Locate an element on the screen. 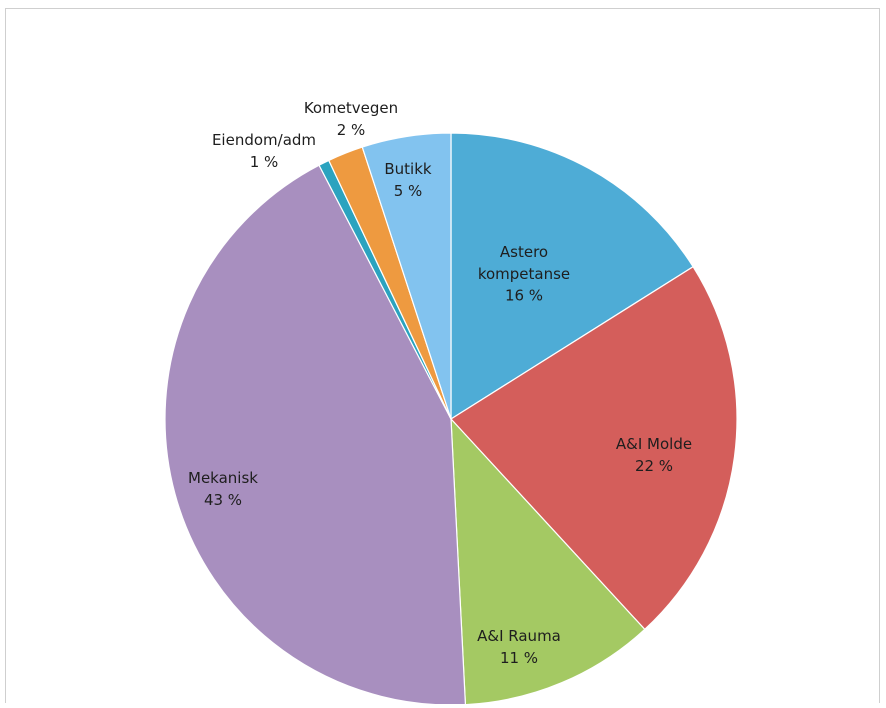  slice-label-line: Eiendom/adm is located at coordinates (264, 140).